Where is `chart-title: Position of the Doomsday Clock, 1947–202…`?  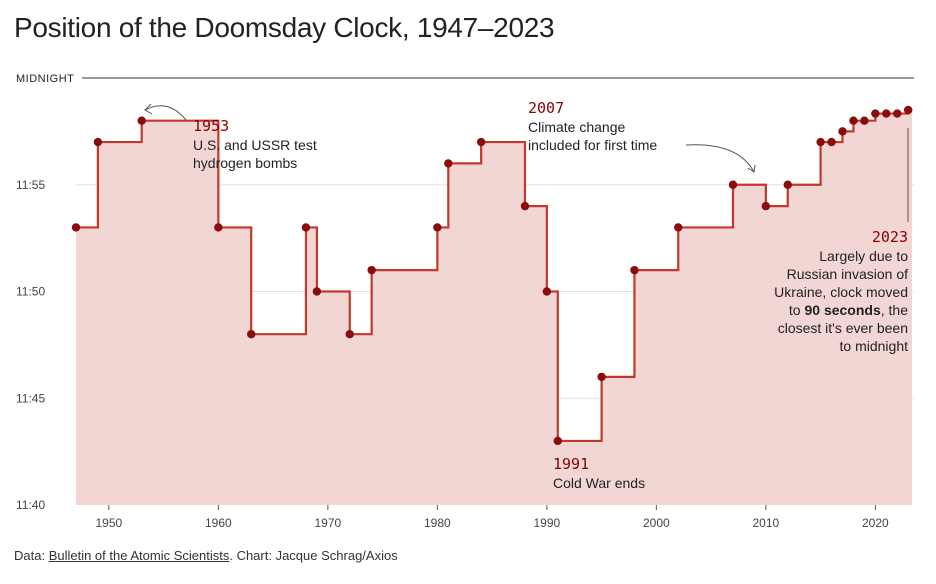
chart-title: Position of the Doomsday Clock, 1947–202… is located at coordinates (284, 27).